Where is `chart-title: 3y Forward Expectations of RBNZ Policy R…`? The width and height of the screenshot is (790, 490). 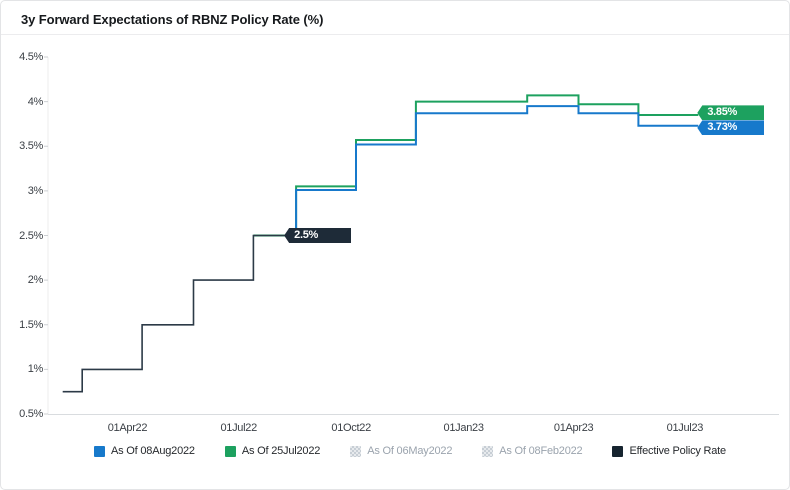
chart-title: 3y Forward Expectations of RBNZ Policy R… is located at coordinates (172, 19).